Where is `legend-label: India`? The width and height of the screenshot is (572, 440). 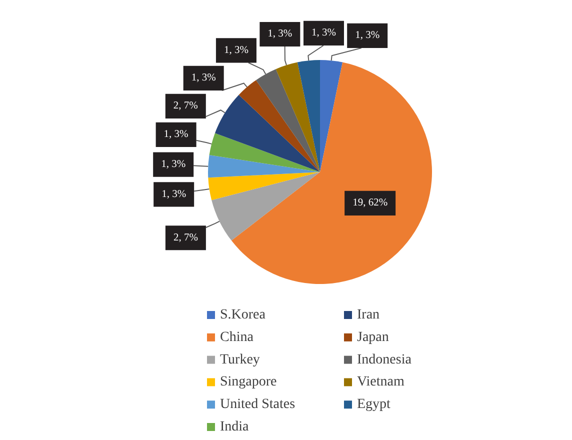
legend-label: India is located at coordinates (235, 427).